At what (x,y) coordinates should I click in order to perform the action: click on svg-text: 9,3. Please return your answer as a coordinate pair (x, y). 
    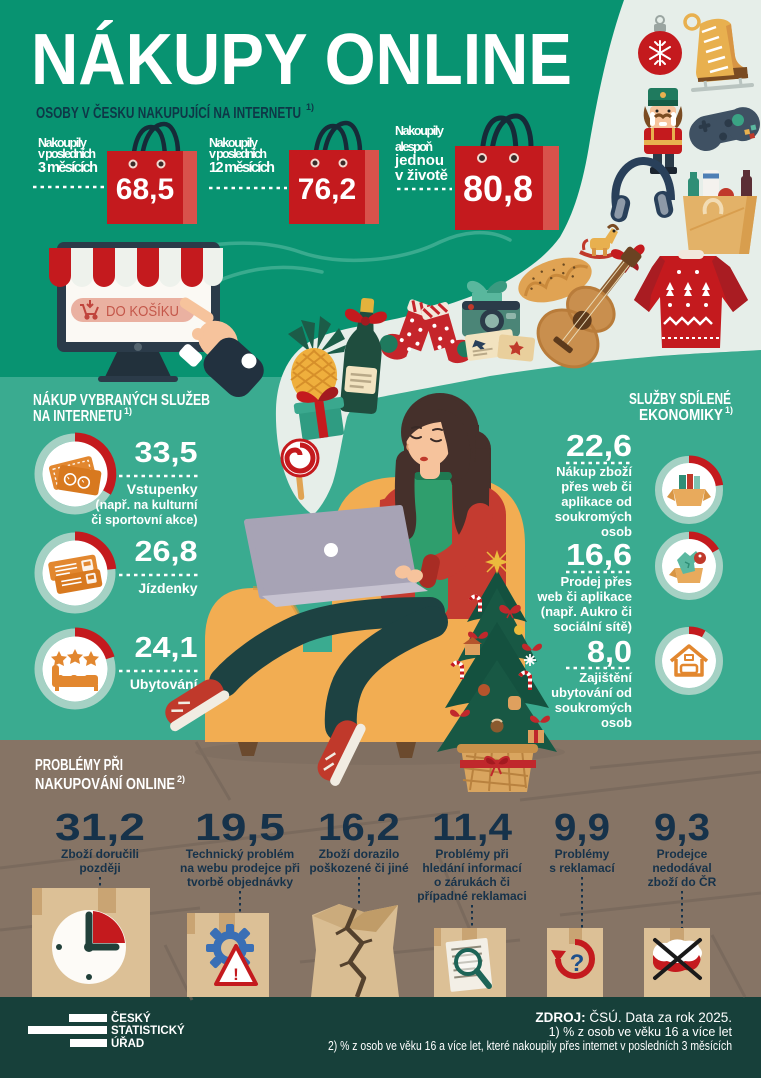
    Looking at the image, I should click on (682, 828).